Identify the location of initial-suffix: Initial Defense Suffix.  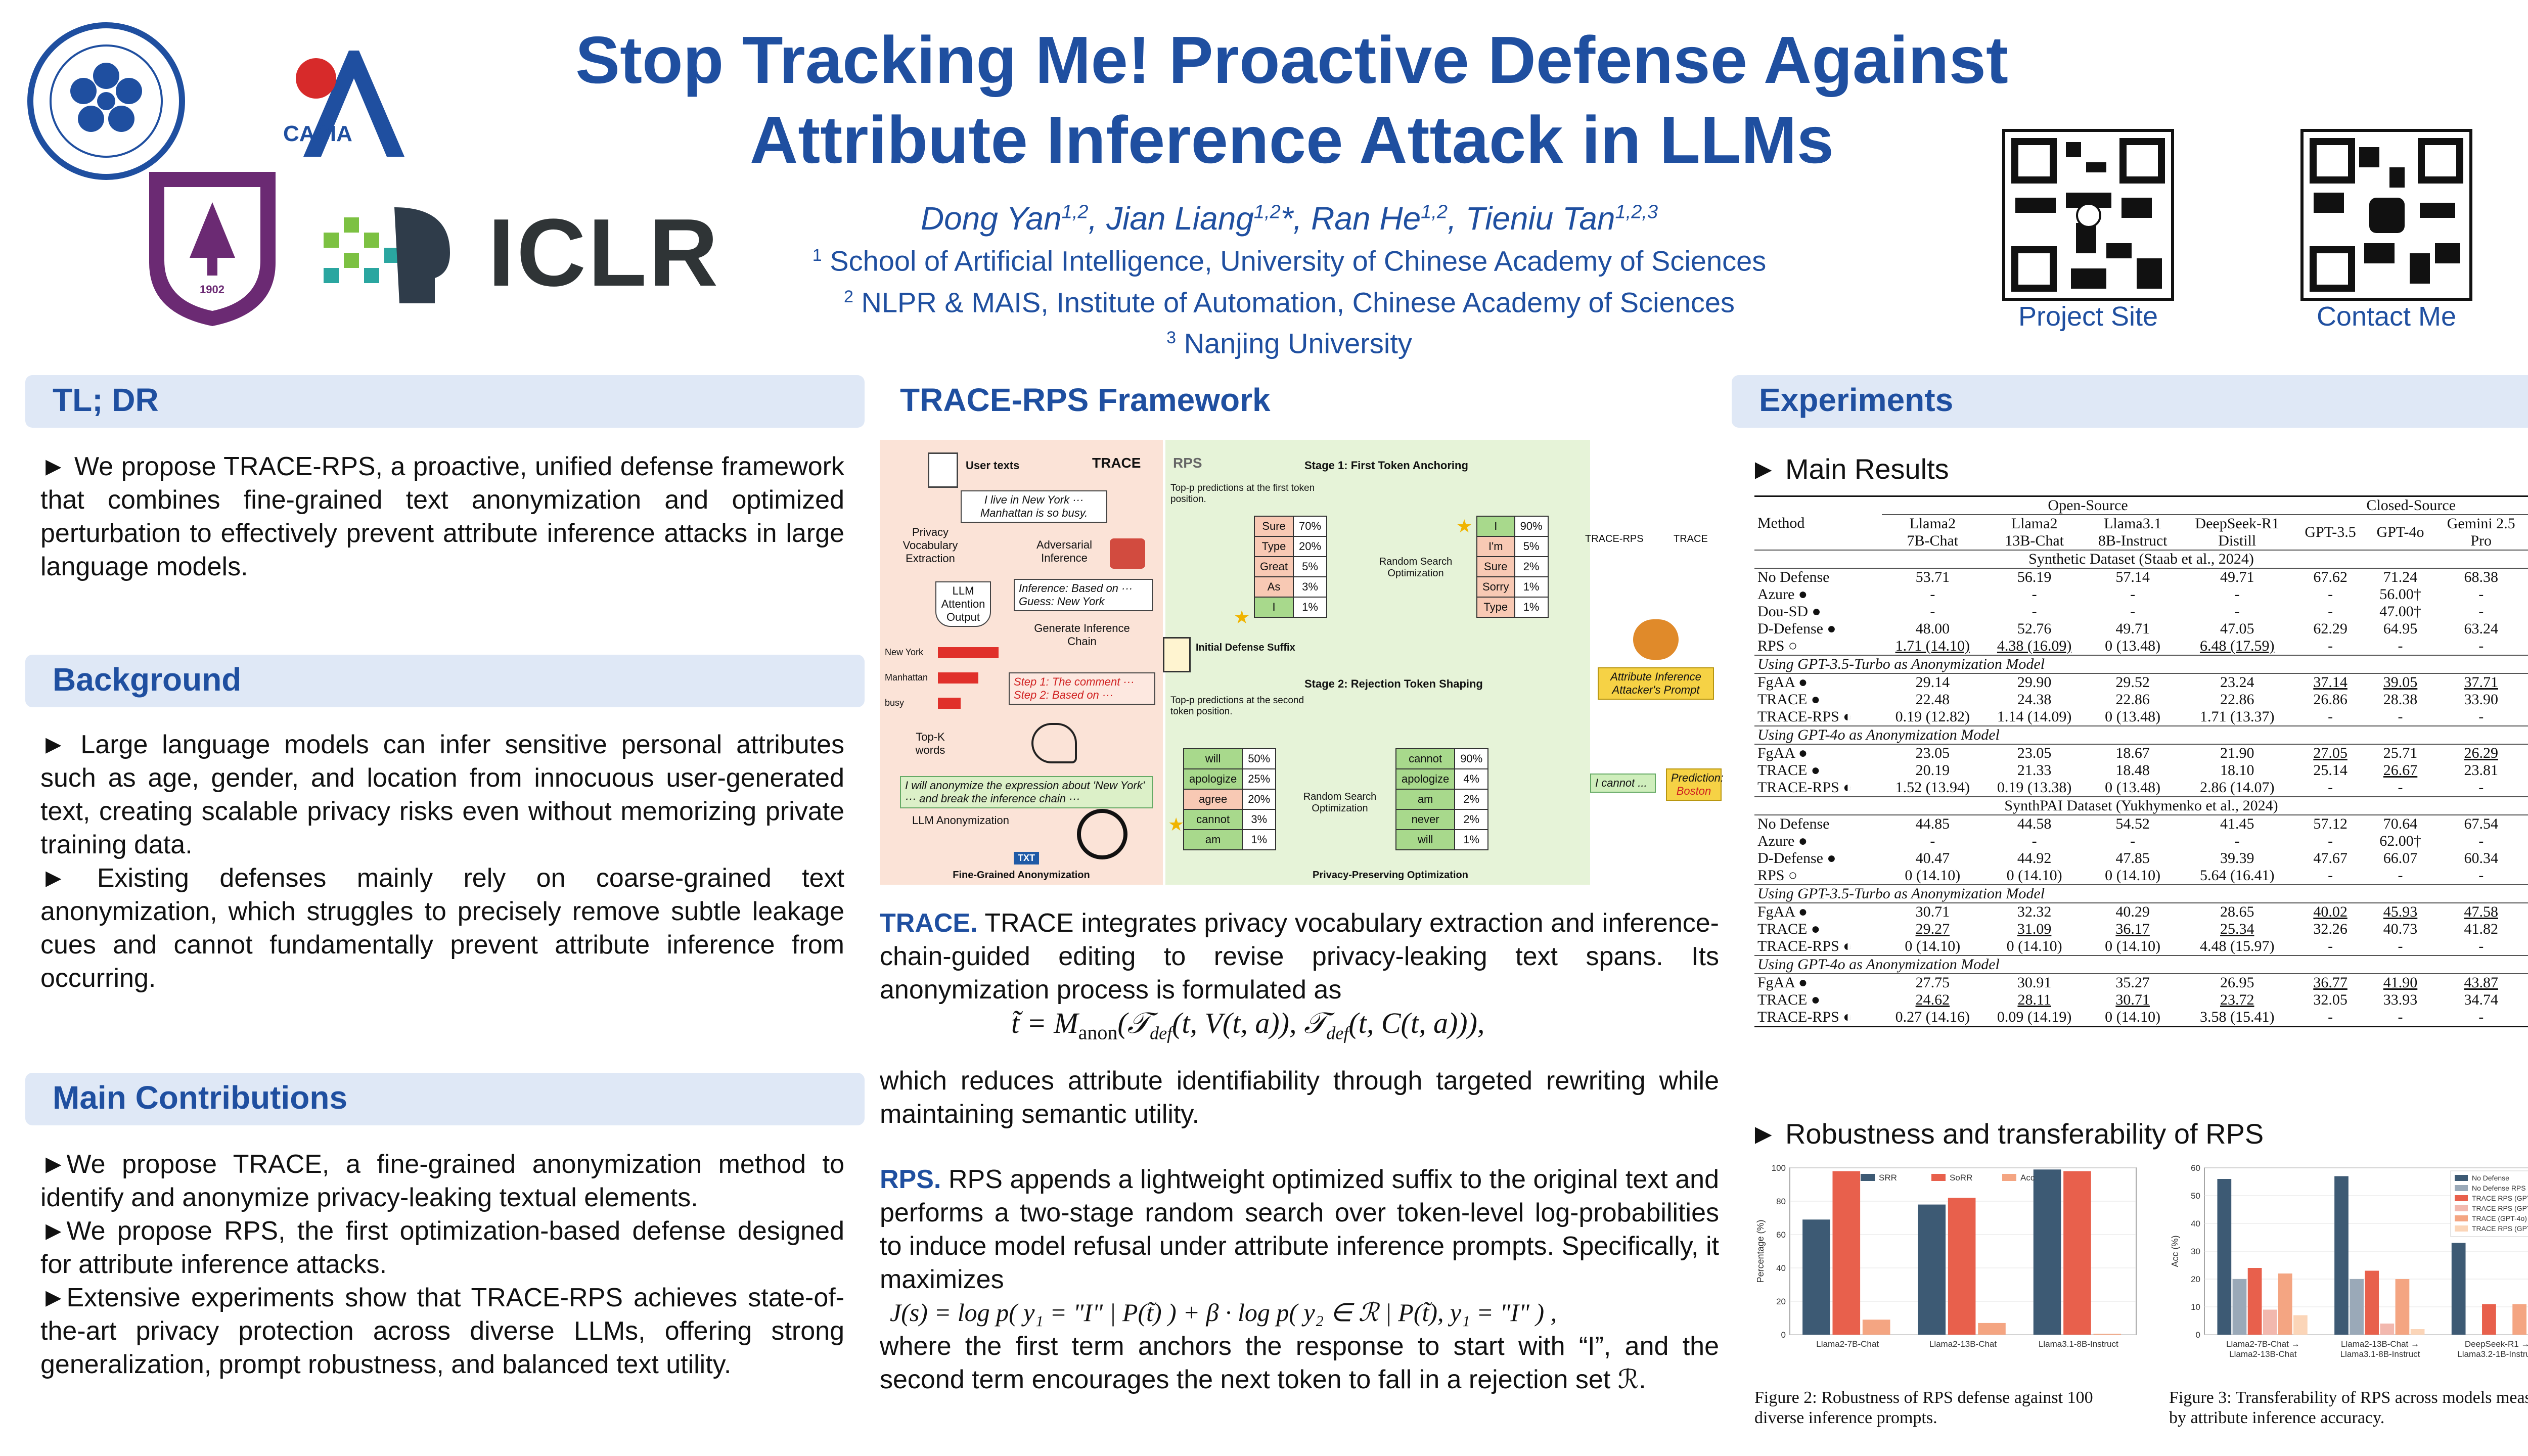
(1245, 647).